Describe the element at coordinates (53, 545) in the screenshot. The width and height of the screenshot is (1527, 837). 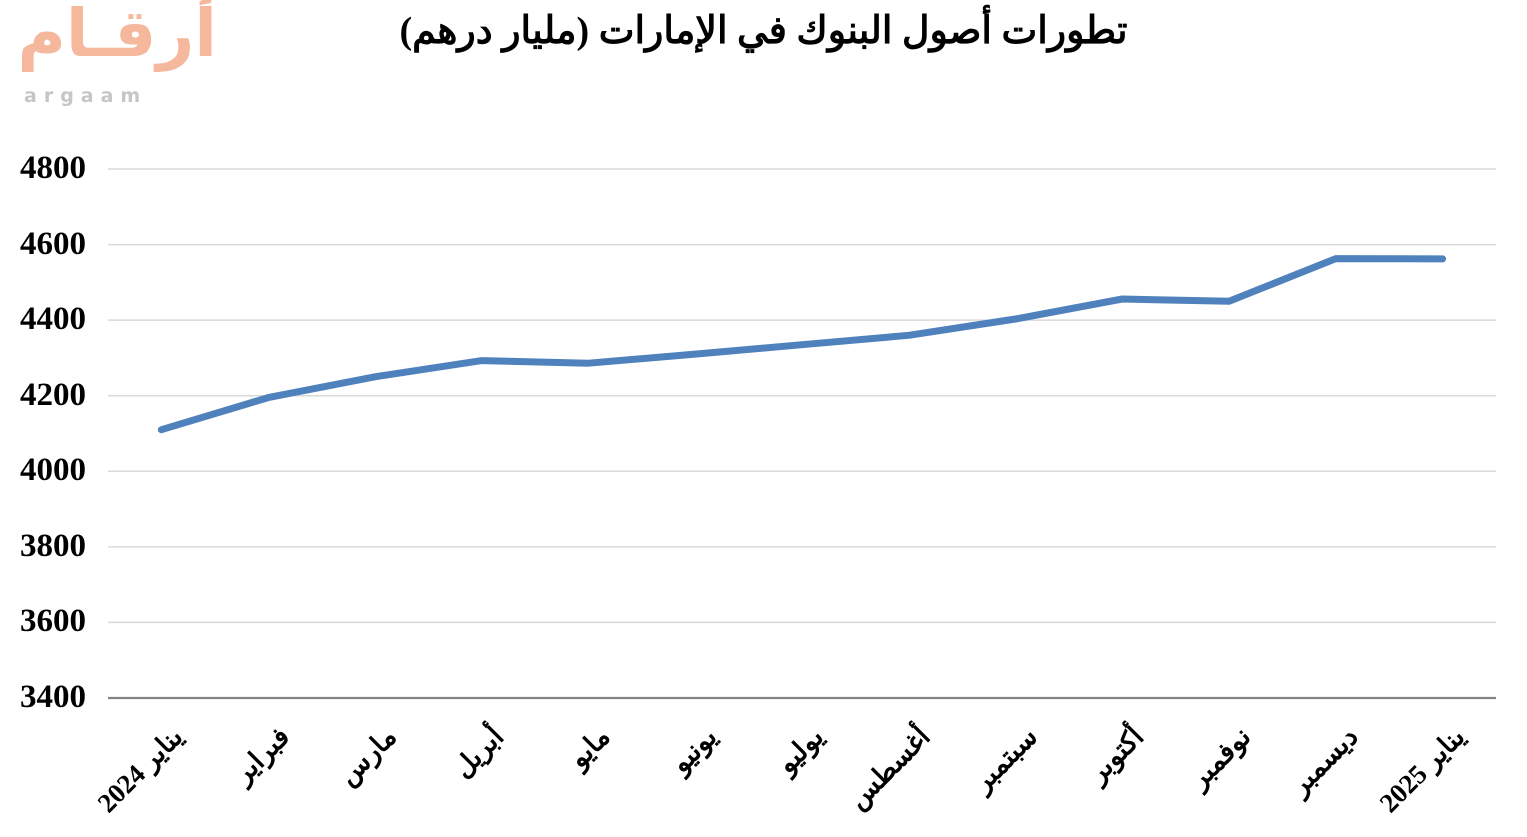
I see `y-axis-tick-label: 3800` at that location.